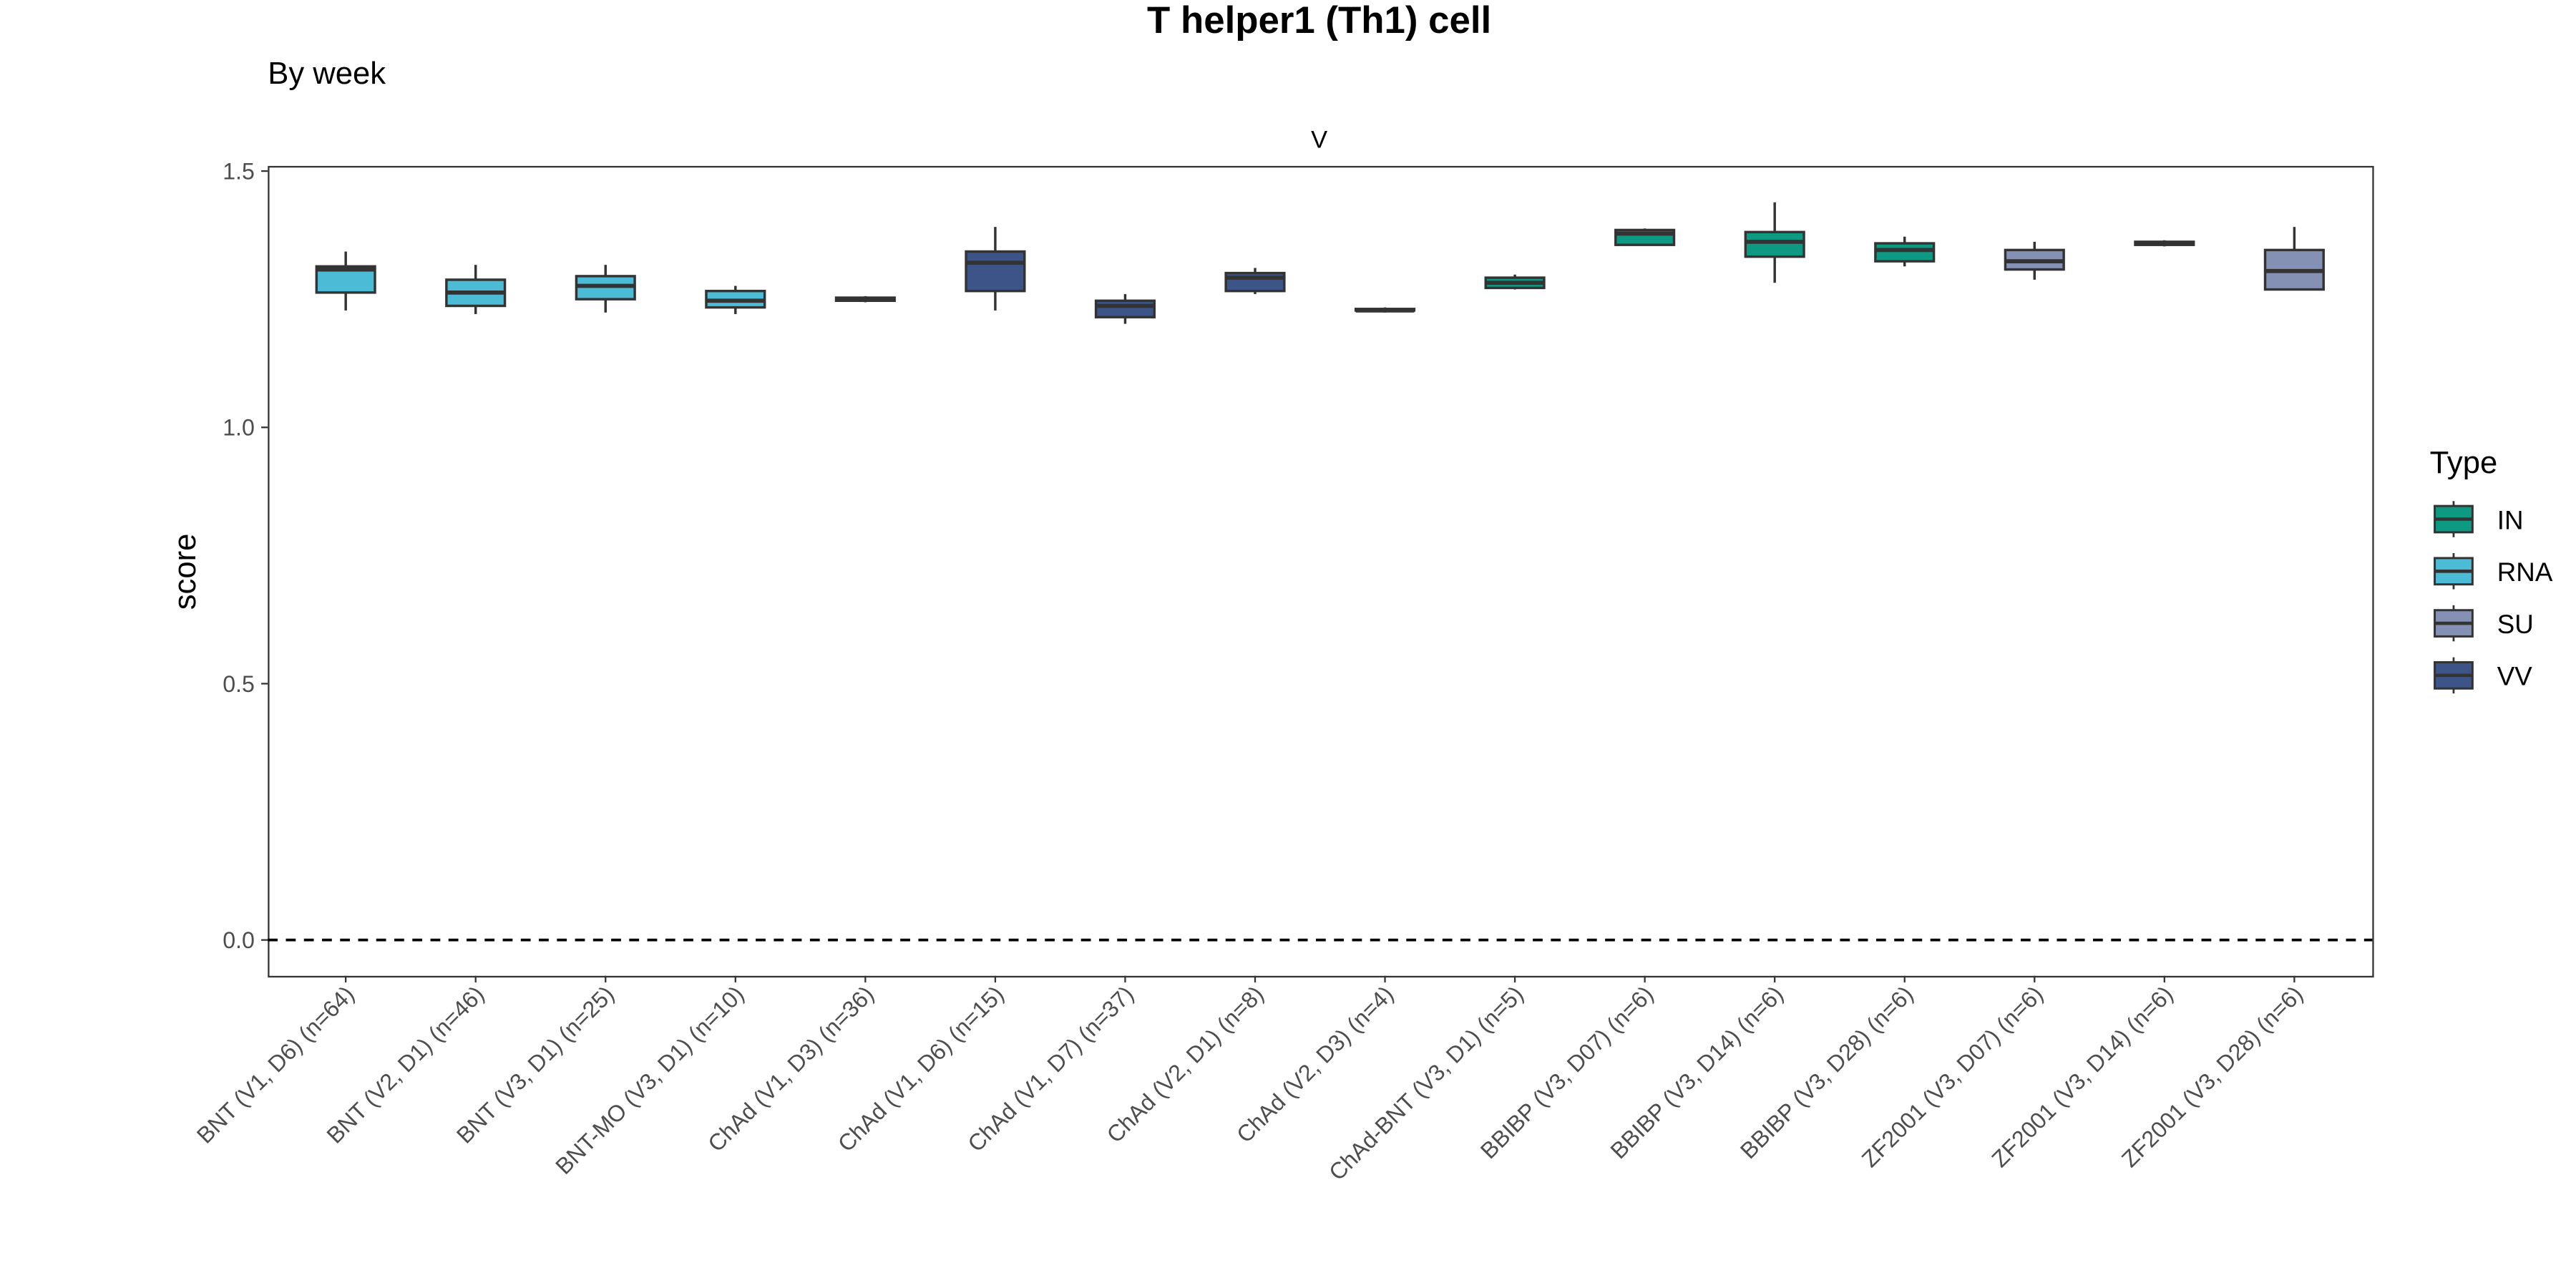 This screenshot has height=1288, width=2576. Describe the element at coordinates (1319, 140) in the screenshot. I see `facet-label: V` at that location.